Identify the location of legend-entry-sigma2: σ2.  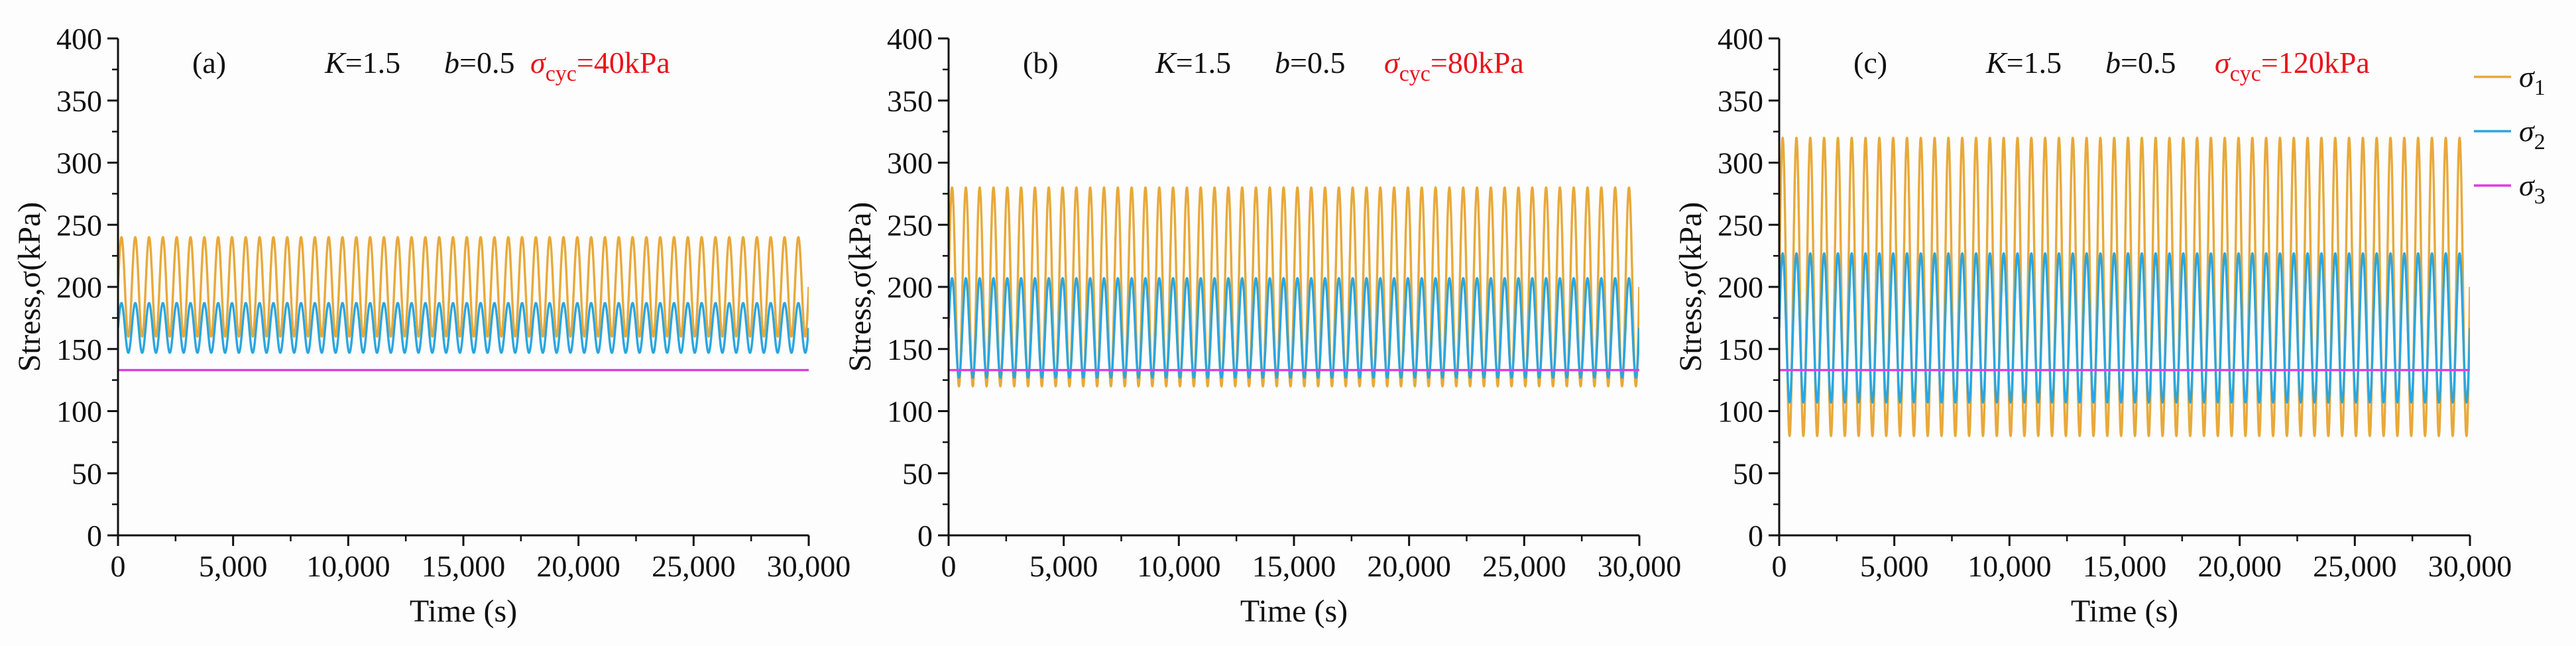
(2532, 134).